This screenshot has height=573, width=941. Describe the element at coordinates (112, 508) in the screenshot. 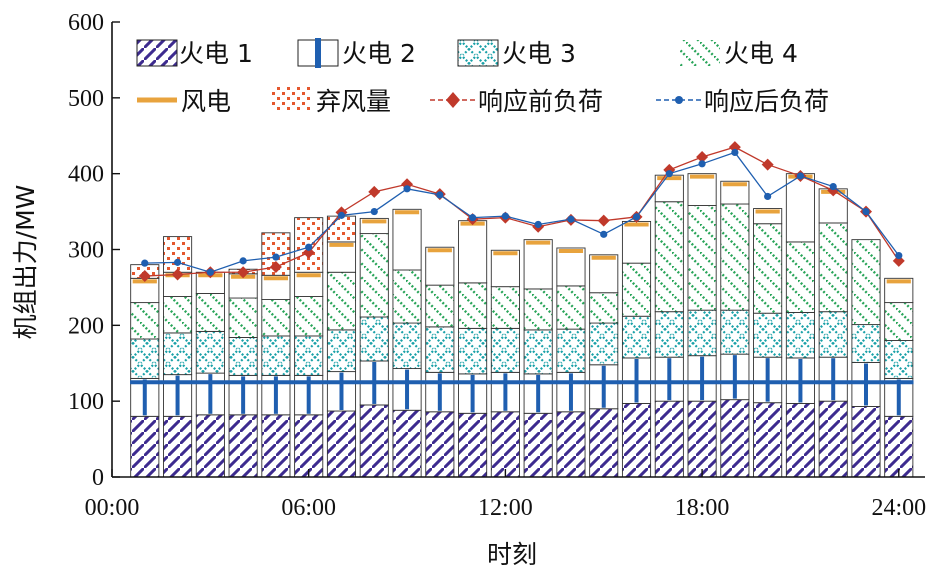

I see `x-tick-label: 00:00` at that location.